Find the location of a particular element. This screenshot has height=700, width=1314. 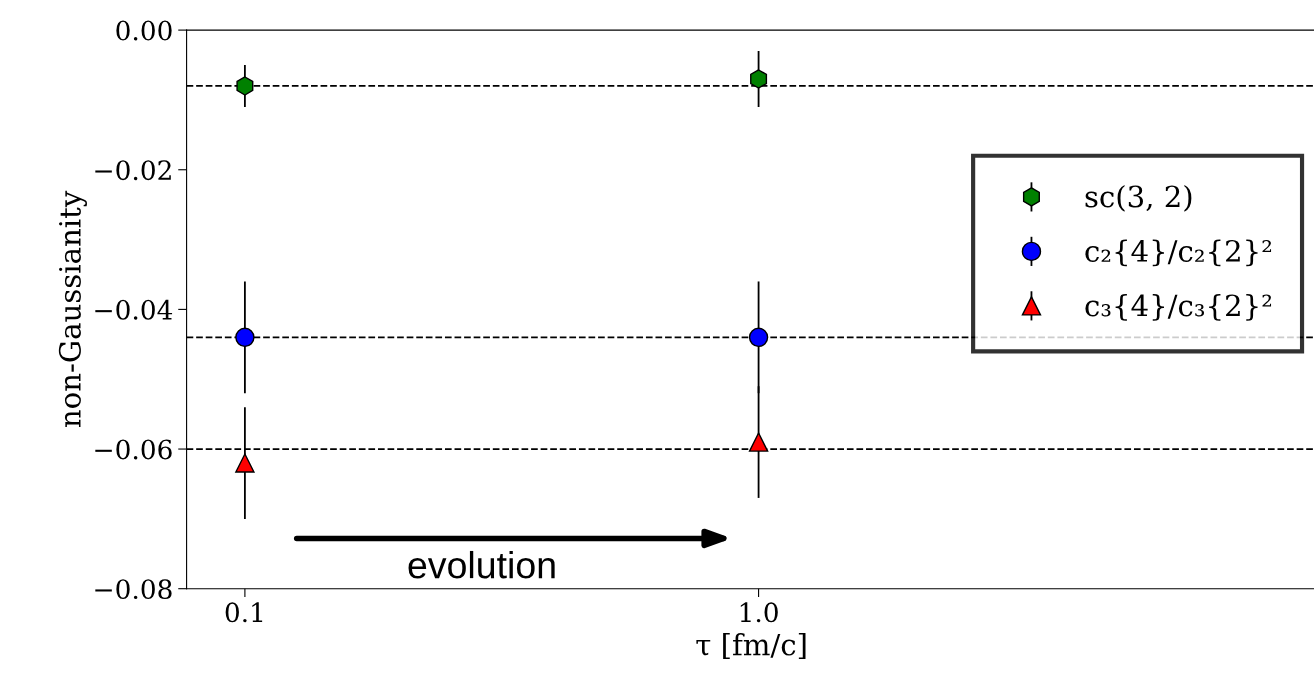

y-tick-label: −0.04 is located at coordinates (134, 309).